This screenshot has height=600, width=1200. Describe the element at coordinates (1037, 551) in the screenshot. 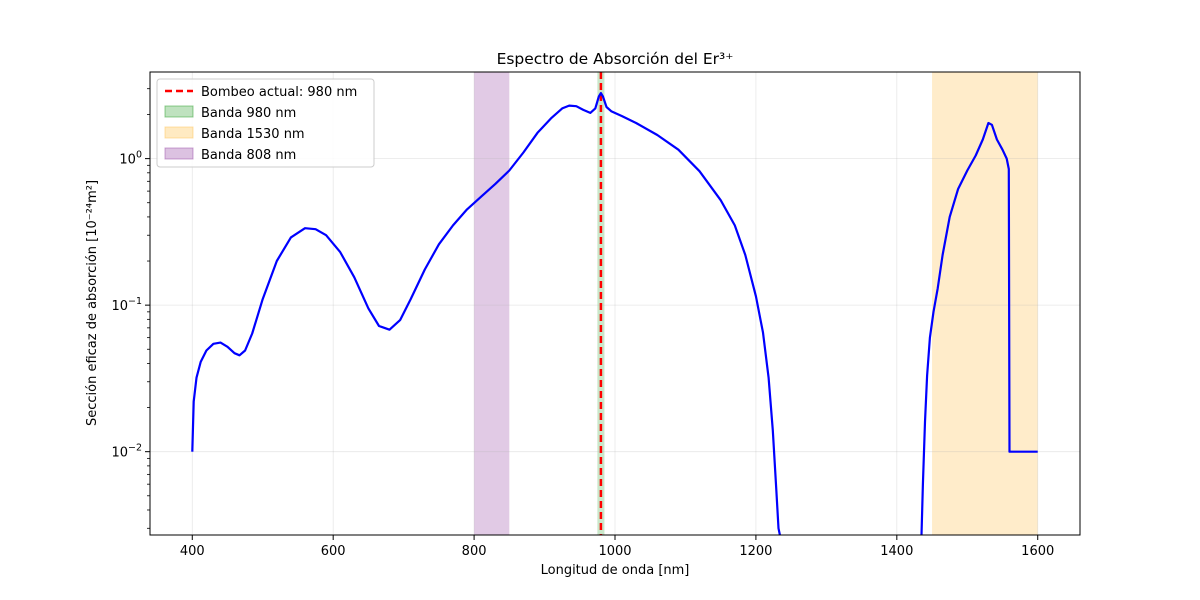

I see `x-tick-label-6: 1600` at that location.